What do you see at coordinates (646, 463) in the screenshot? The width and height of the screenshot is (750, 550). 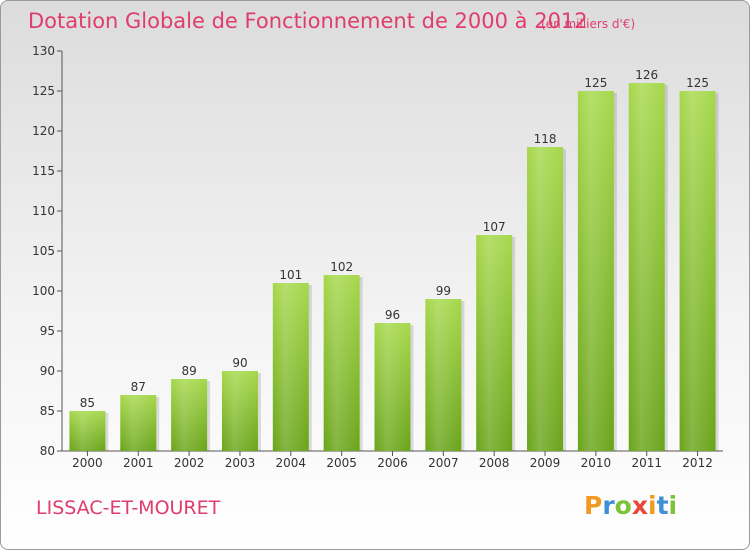 I see `x-tick-label: 2011` at bounding box center [646, 463].